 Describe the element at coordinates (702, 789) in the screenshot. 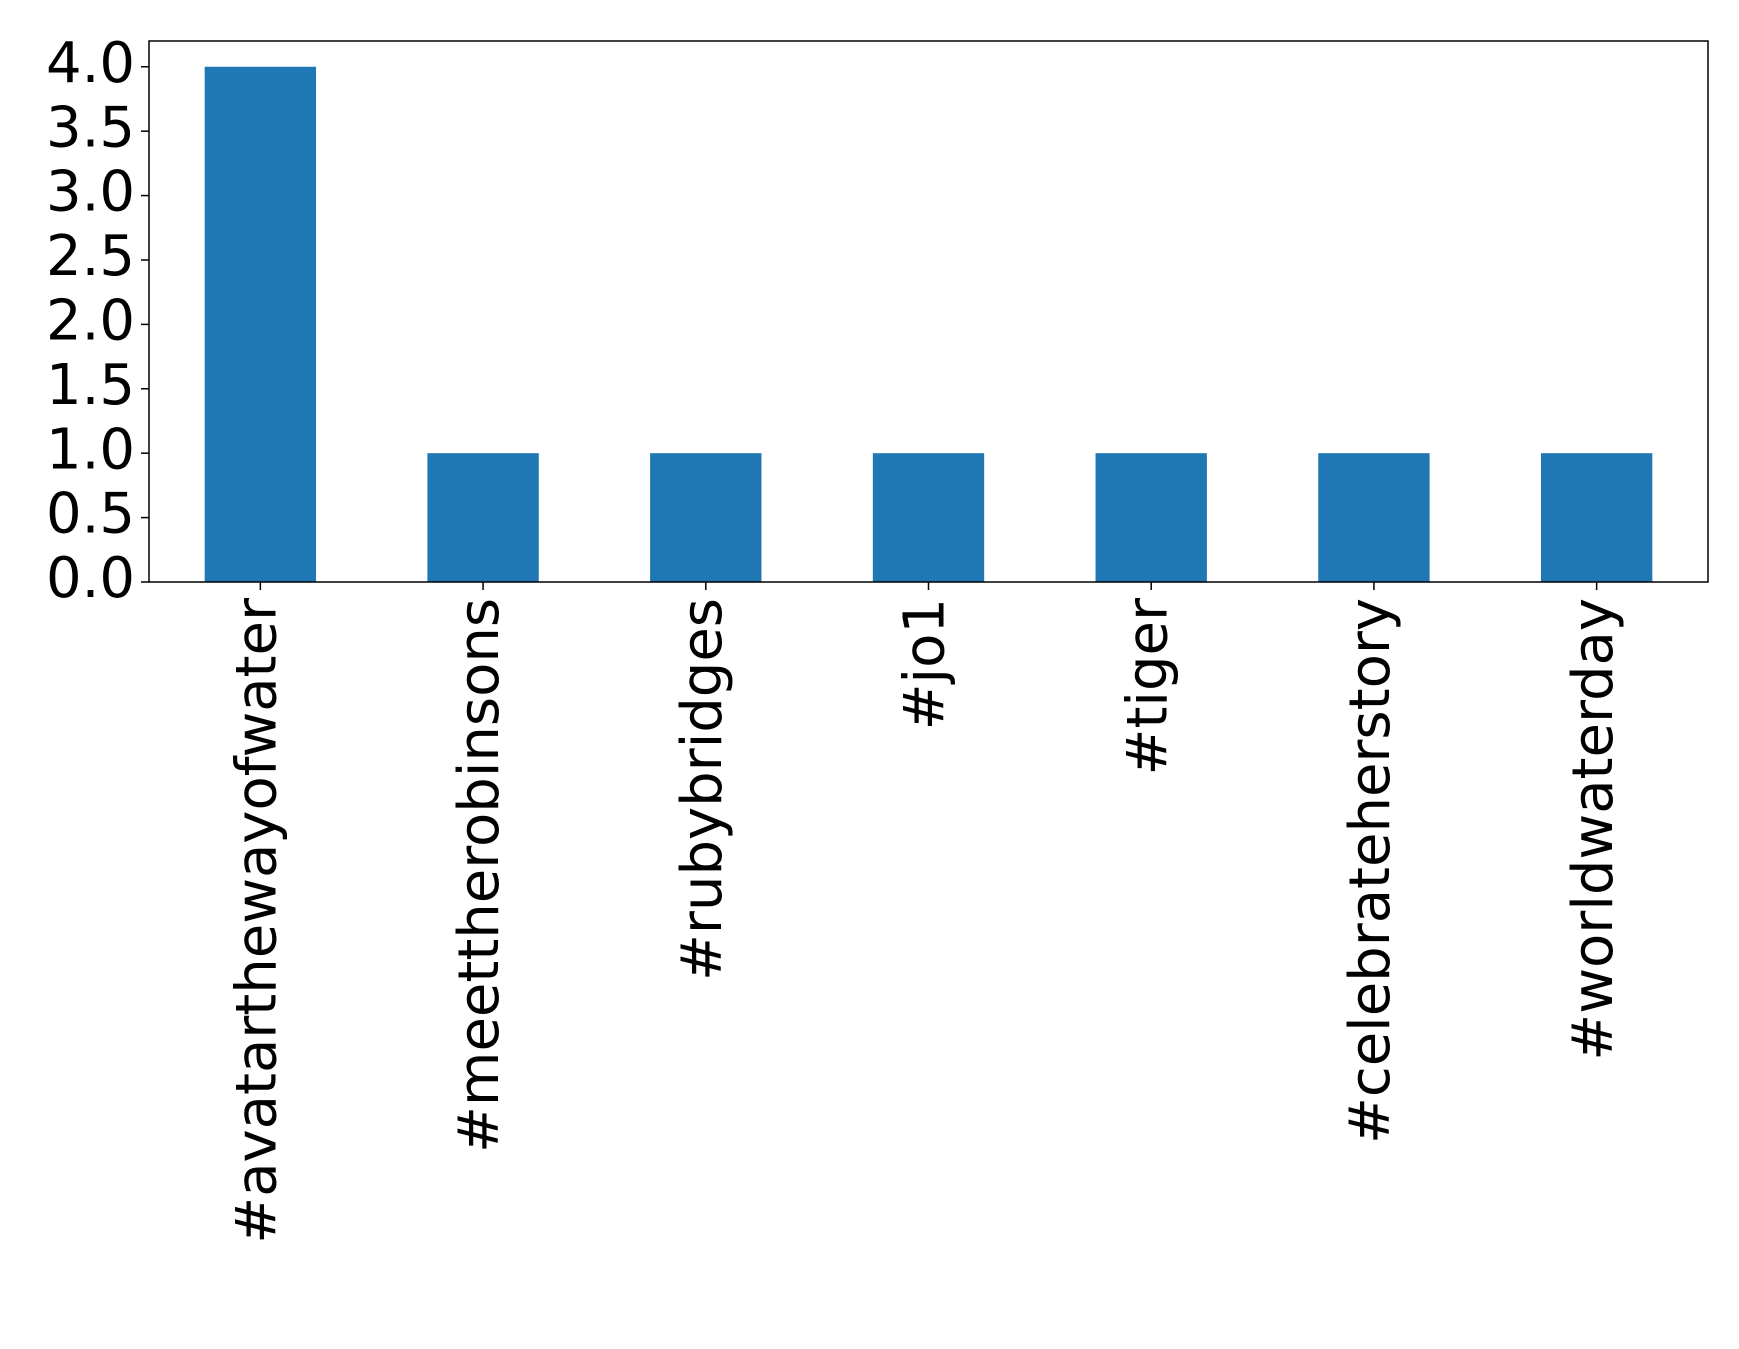

I see `x-tick-label: #rubybridges` at that location.